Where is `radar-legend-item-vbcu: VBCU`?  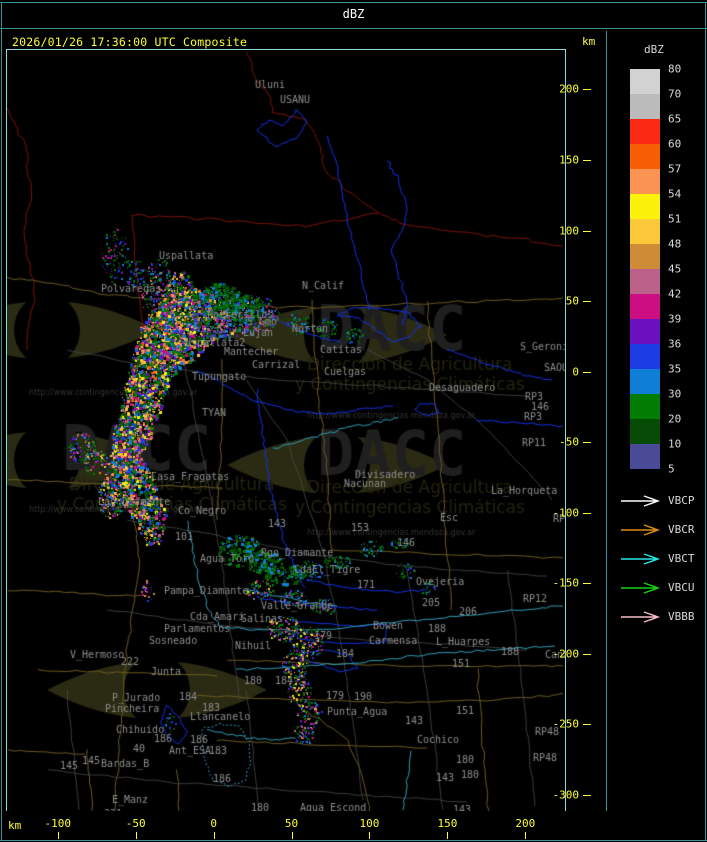
radar-legend-item-vbcu: VBCU is located at coordinates (662, 587).